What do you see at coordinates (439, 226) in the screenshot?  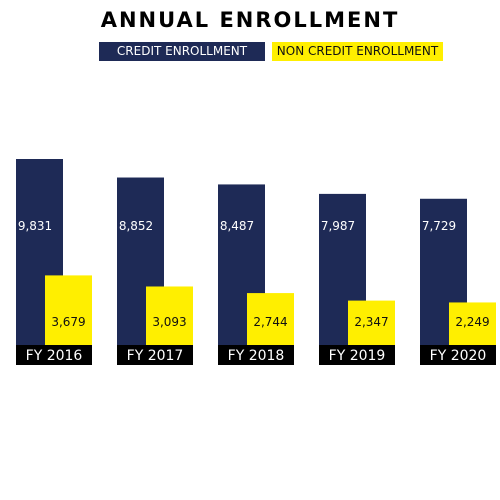 I see `credit-value-label: 7,729` at bounding box center [439, 226].